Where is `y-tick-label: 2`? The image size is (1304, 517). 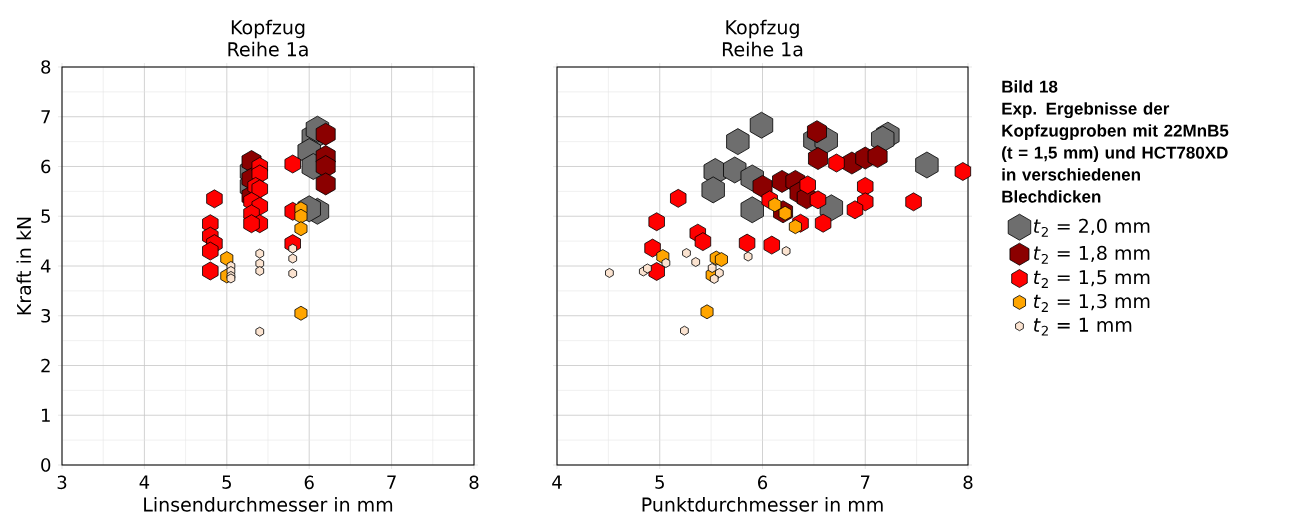
y-tick-label: 2 is located at coordinates (45, 365).